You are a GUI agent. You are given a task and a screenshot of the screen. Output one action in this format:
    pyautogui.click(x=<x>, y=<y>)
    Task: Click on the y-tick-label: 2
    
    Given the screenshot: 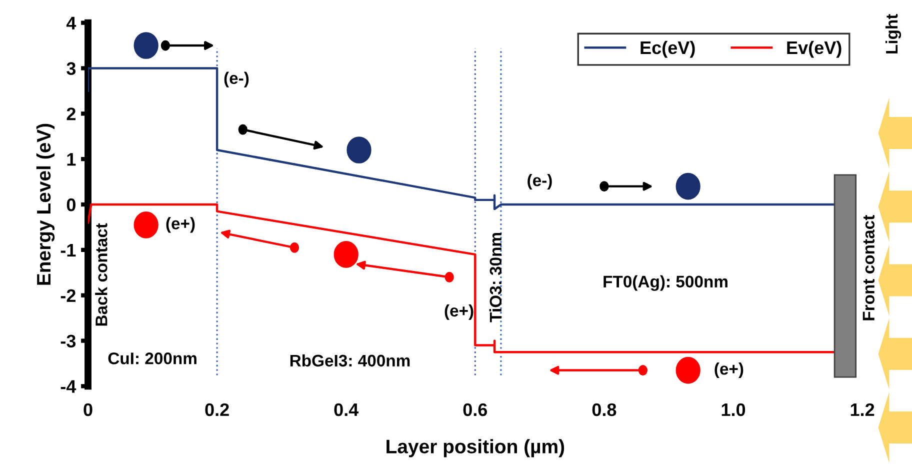 What is the action you would take?
    pyautogui.click(x=71, y=114)
    